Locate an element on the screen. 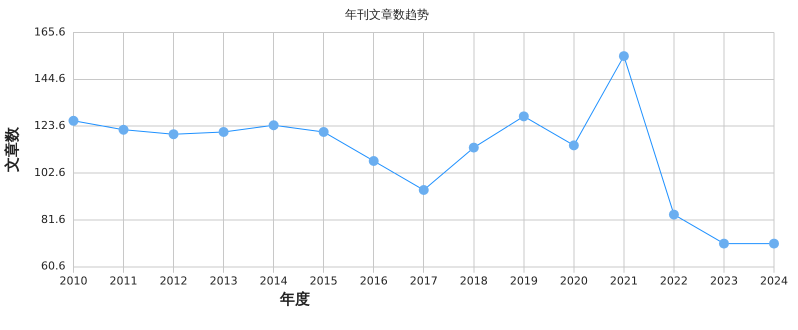 The image size is (798, 330). x-tick-label: 2019 is located at coordinates (524, 281).